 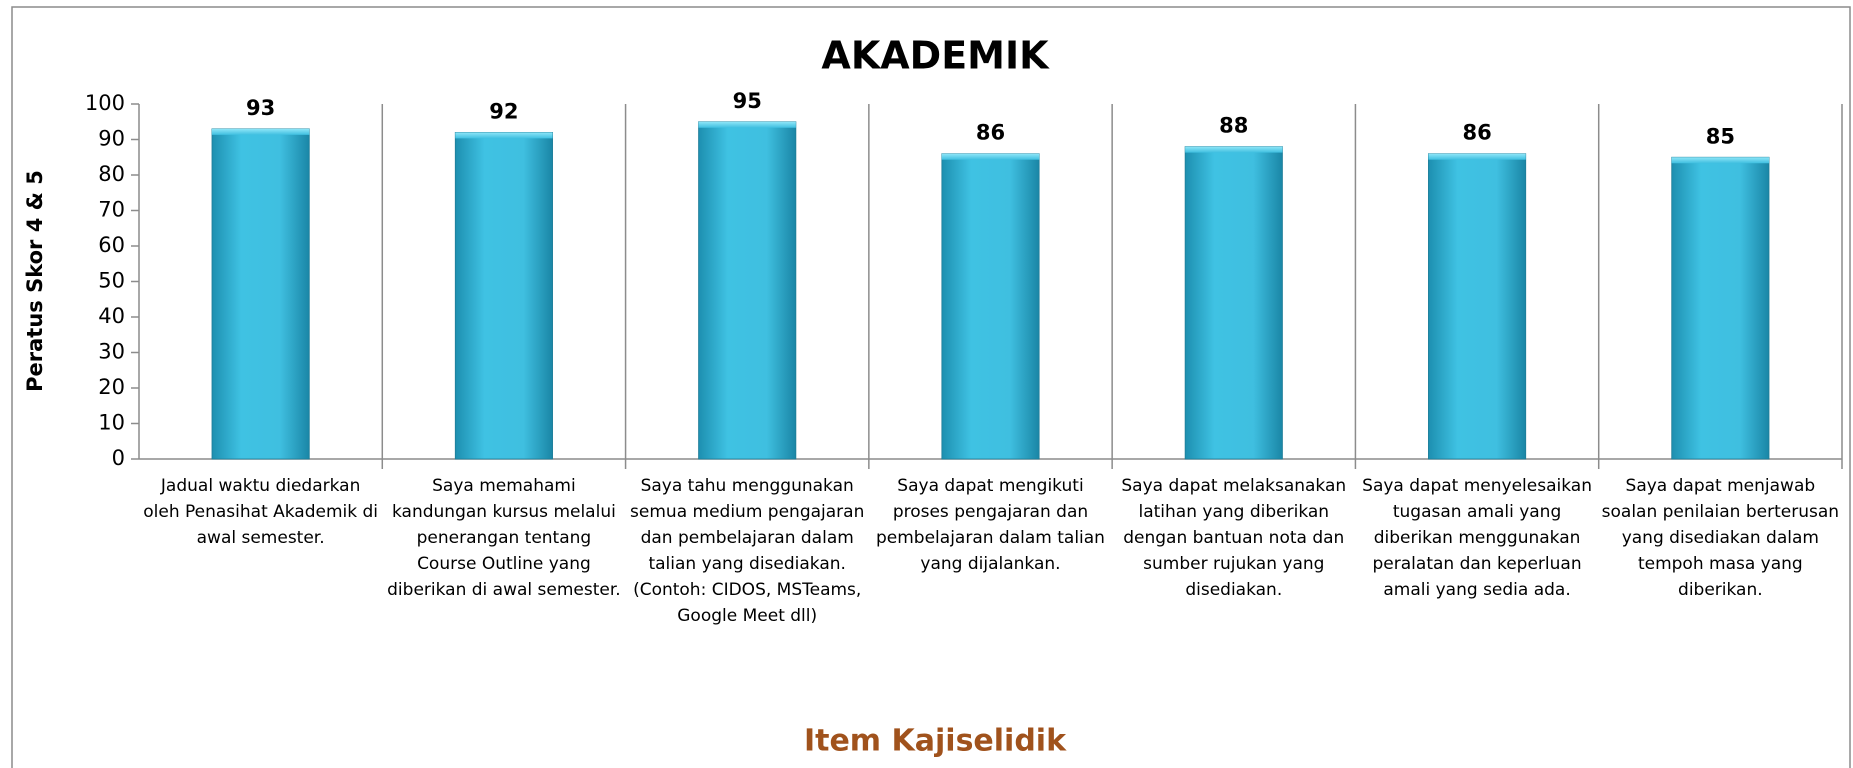 What do you see at coordinates (105, 103) in the screenshot?
I see `y-tick-label: 100` at bounding box center [105, 103].